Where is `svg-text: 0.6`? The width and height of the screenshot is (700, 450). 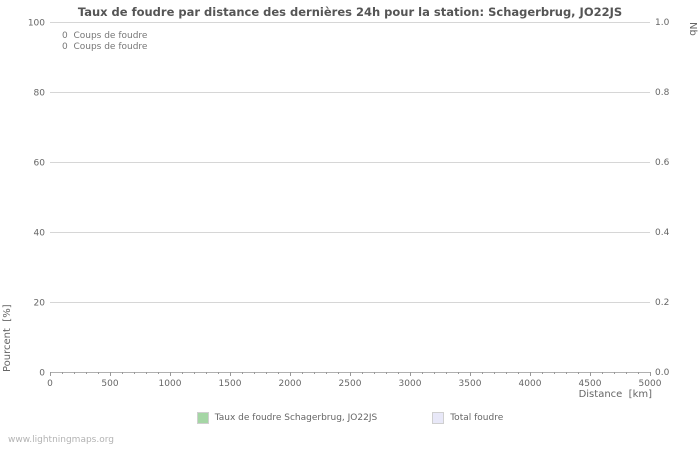
svg-text: 0.6 is located at coordinates (662, 163).